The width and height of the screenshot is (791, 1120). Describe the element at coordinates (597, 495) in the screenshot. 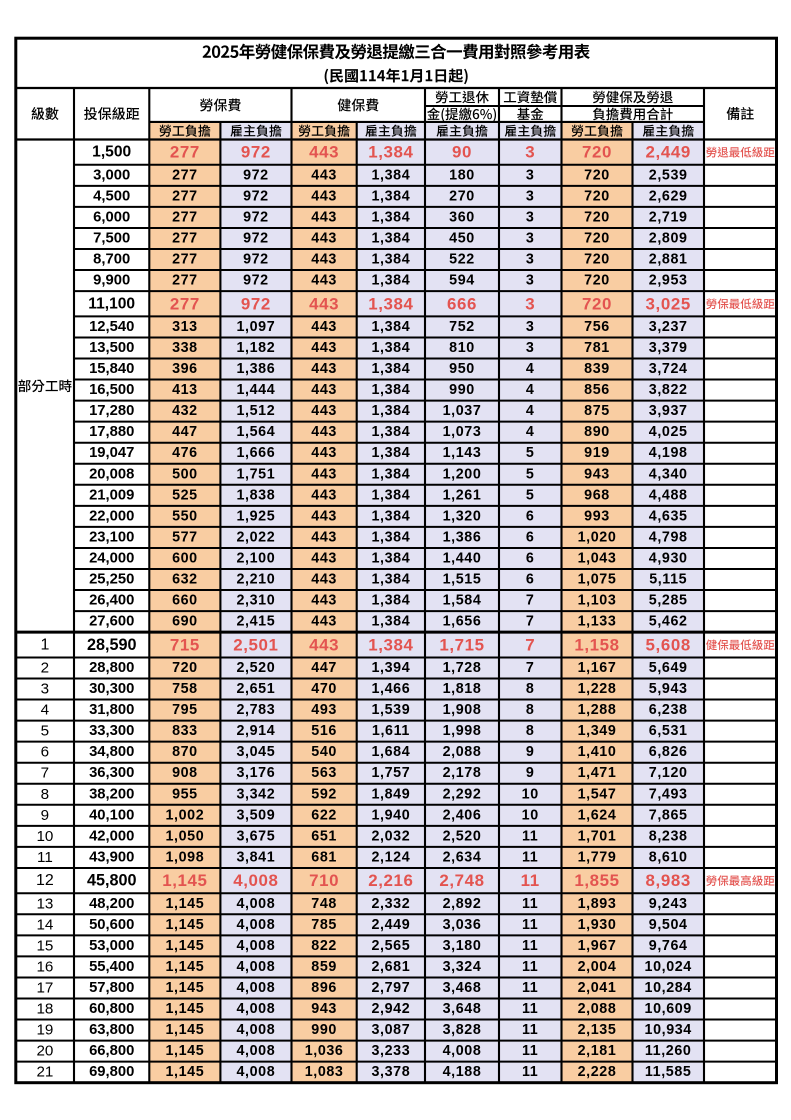

I see `svg-text: 968` at that location.